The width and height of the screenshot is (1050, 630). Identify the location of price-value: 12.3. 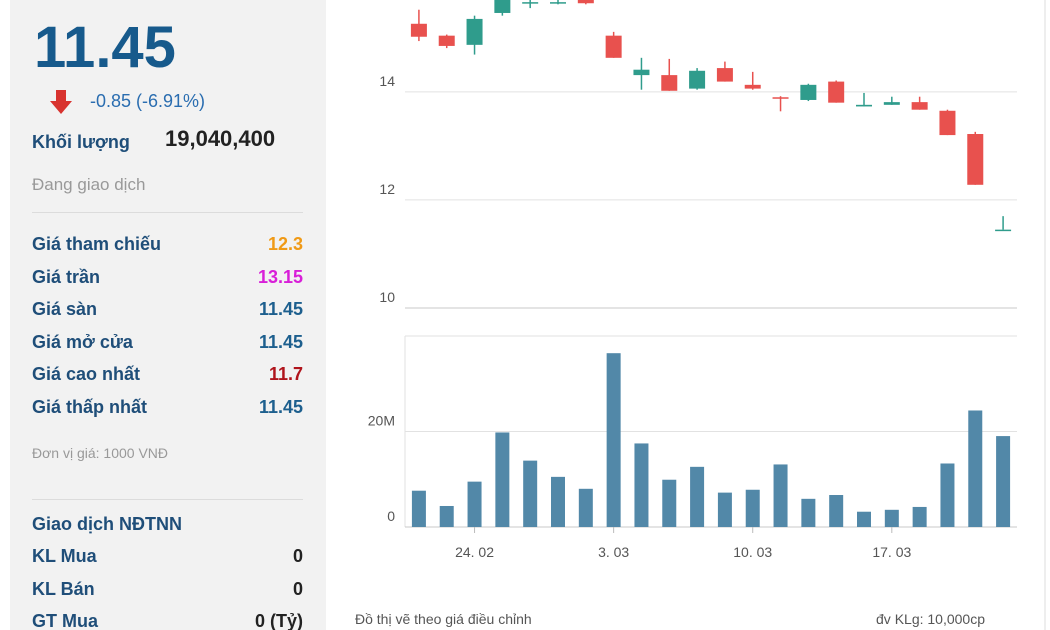
(285, 244).